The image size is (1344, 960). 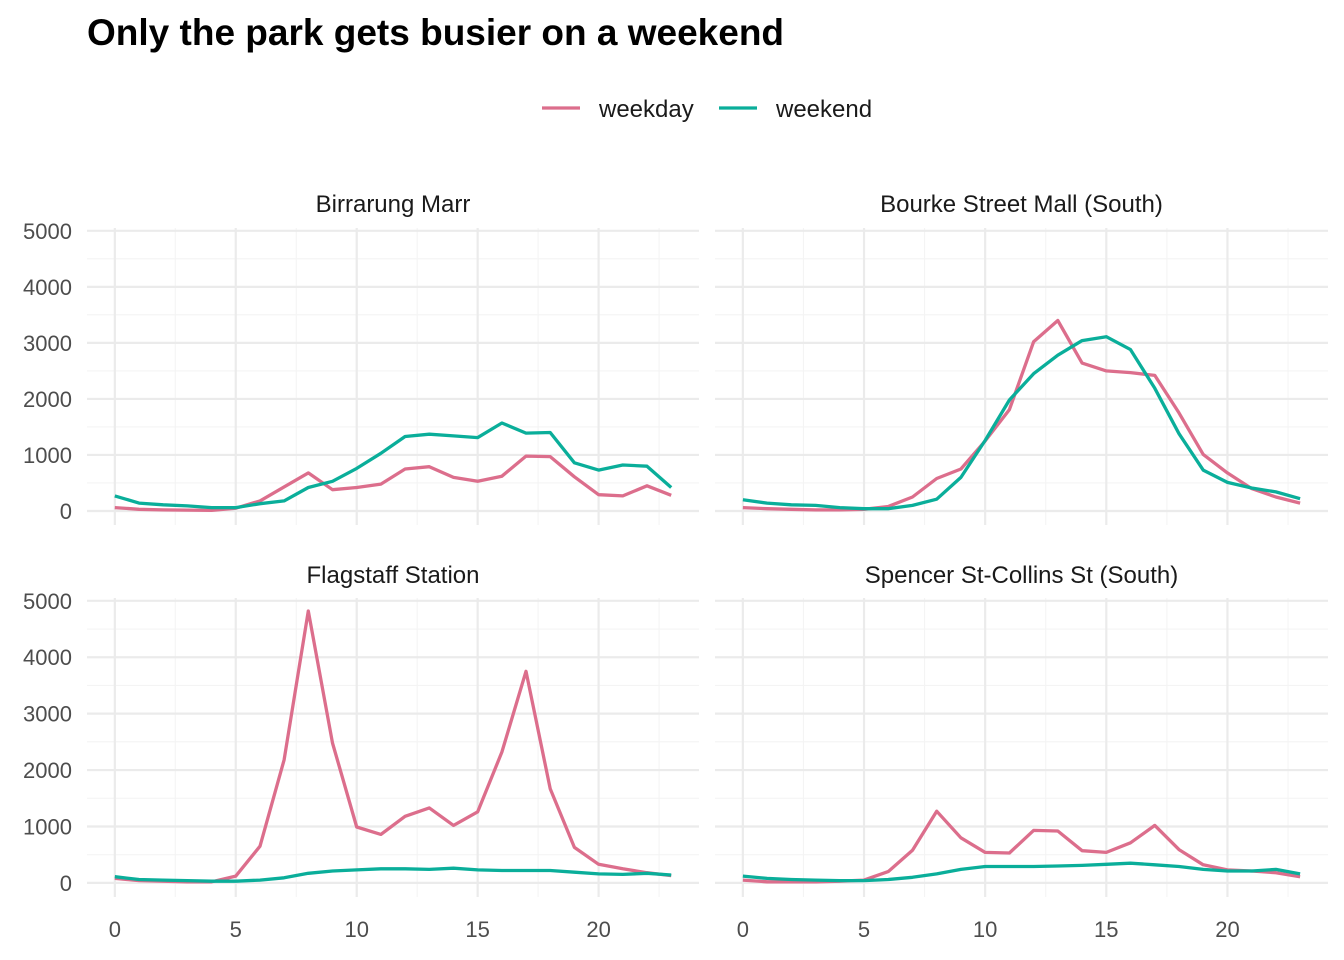 What do you see at coordinates (393, 575) in the screenshot?
I see `facet-label: Flagstaff Station` at bounding box center [393, 575].